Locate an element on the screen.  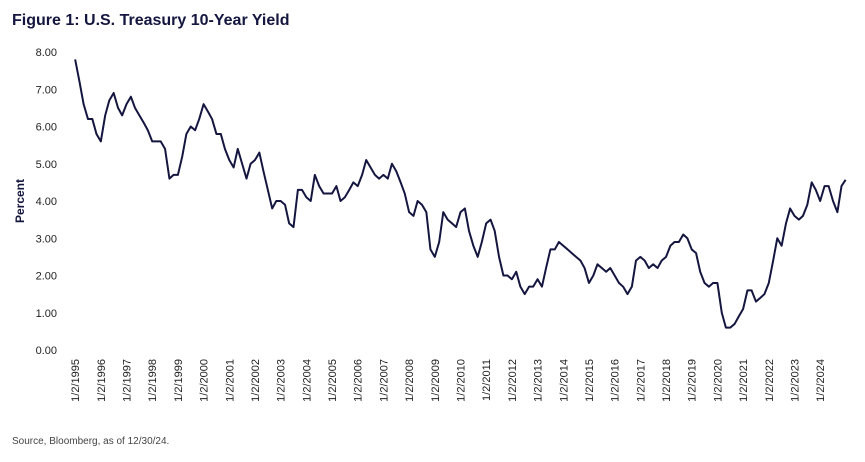
x-tick-label: 1/2/2024 is located at coordinates (821, 380).